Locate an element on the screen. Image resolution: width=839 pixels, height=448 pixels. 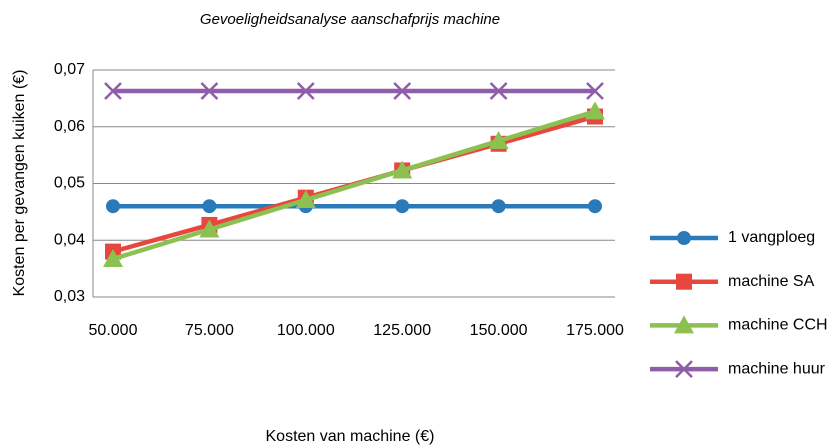
y-tick-label: 0,04 is located at coordinates (69, 239).